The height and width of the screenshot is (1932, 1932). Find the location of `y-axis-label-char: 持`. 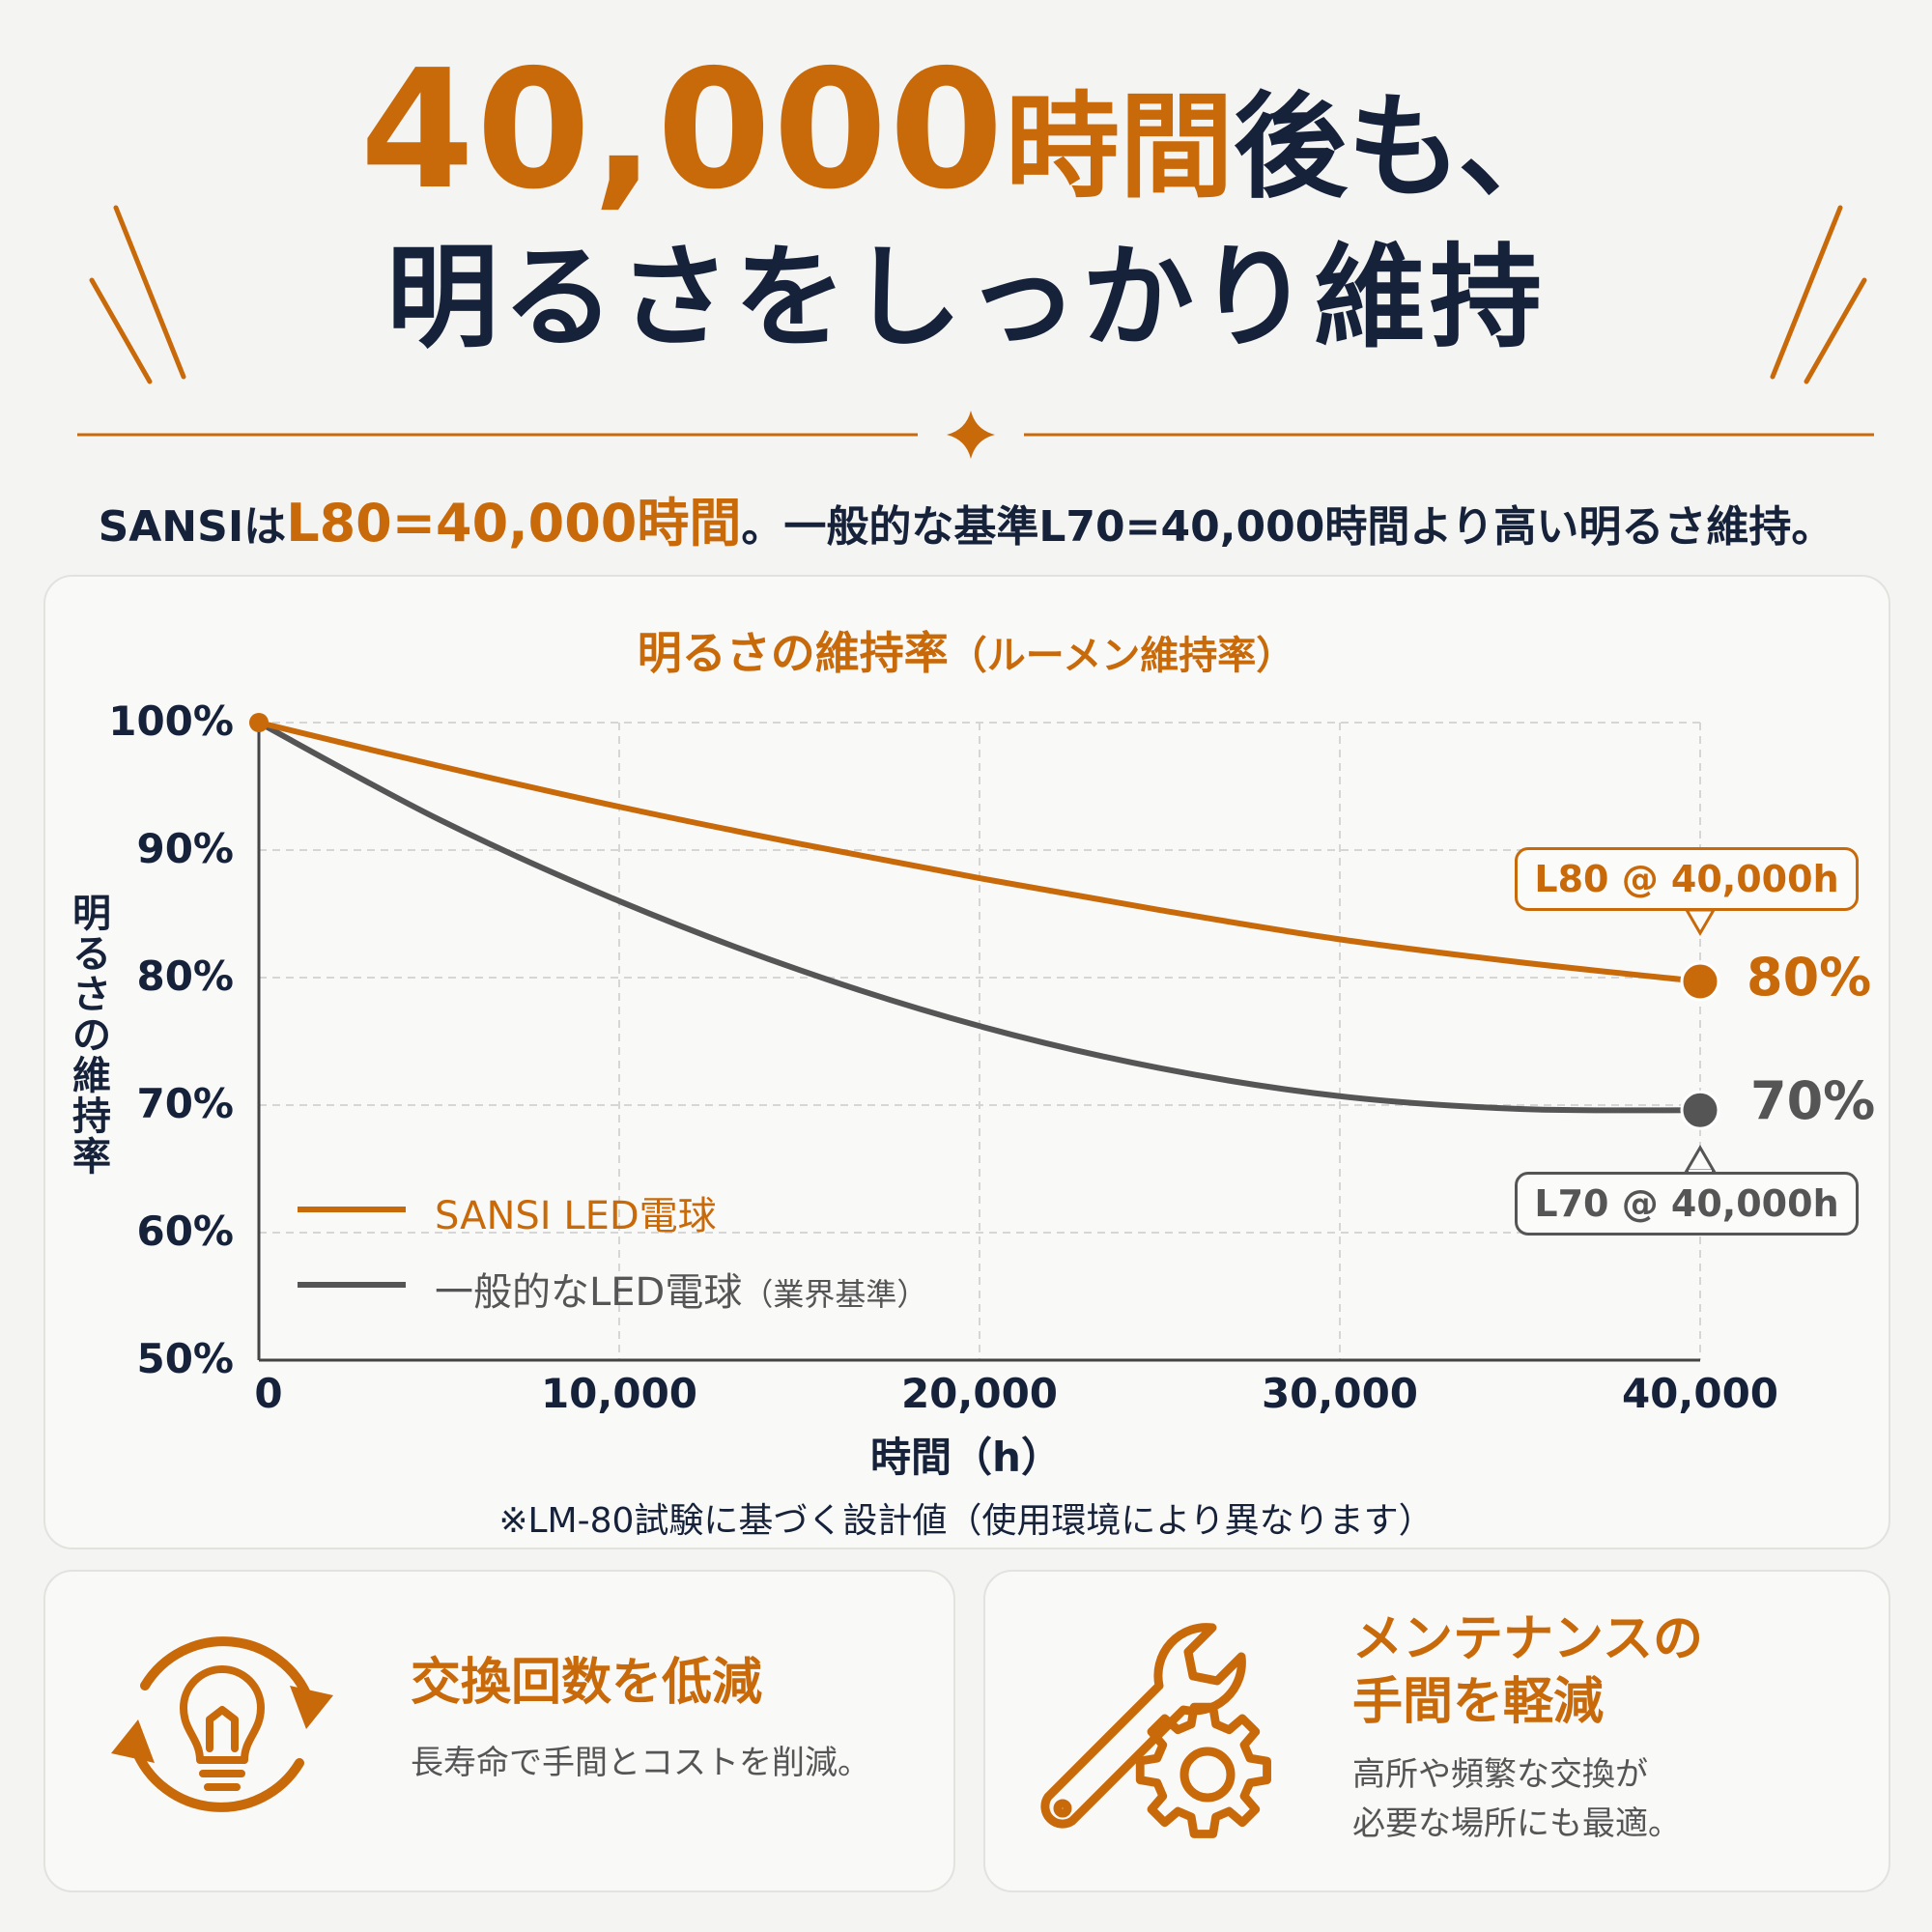

y-axis-label-char: 持 is located at coordinates (91, 1116).